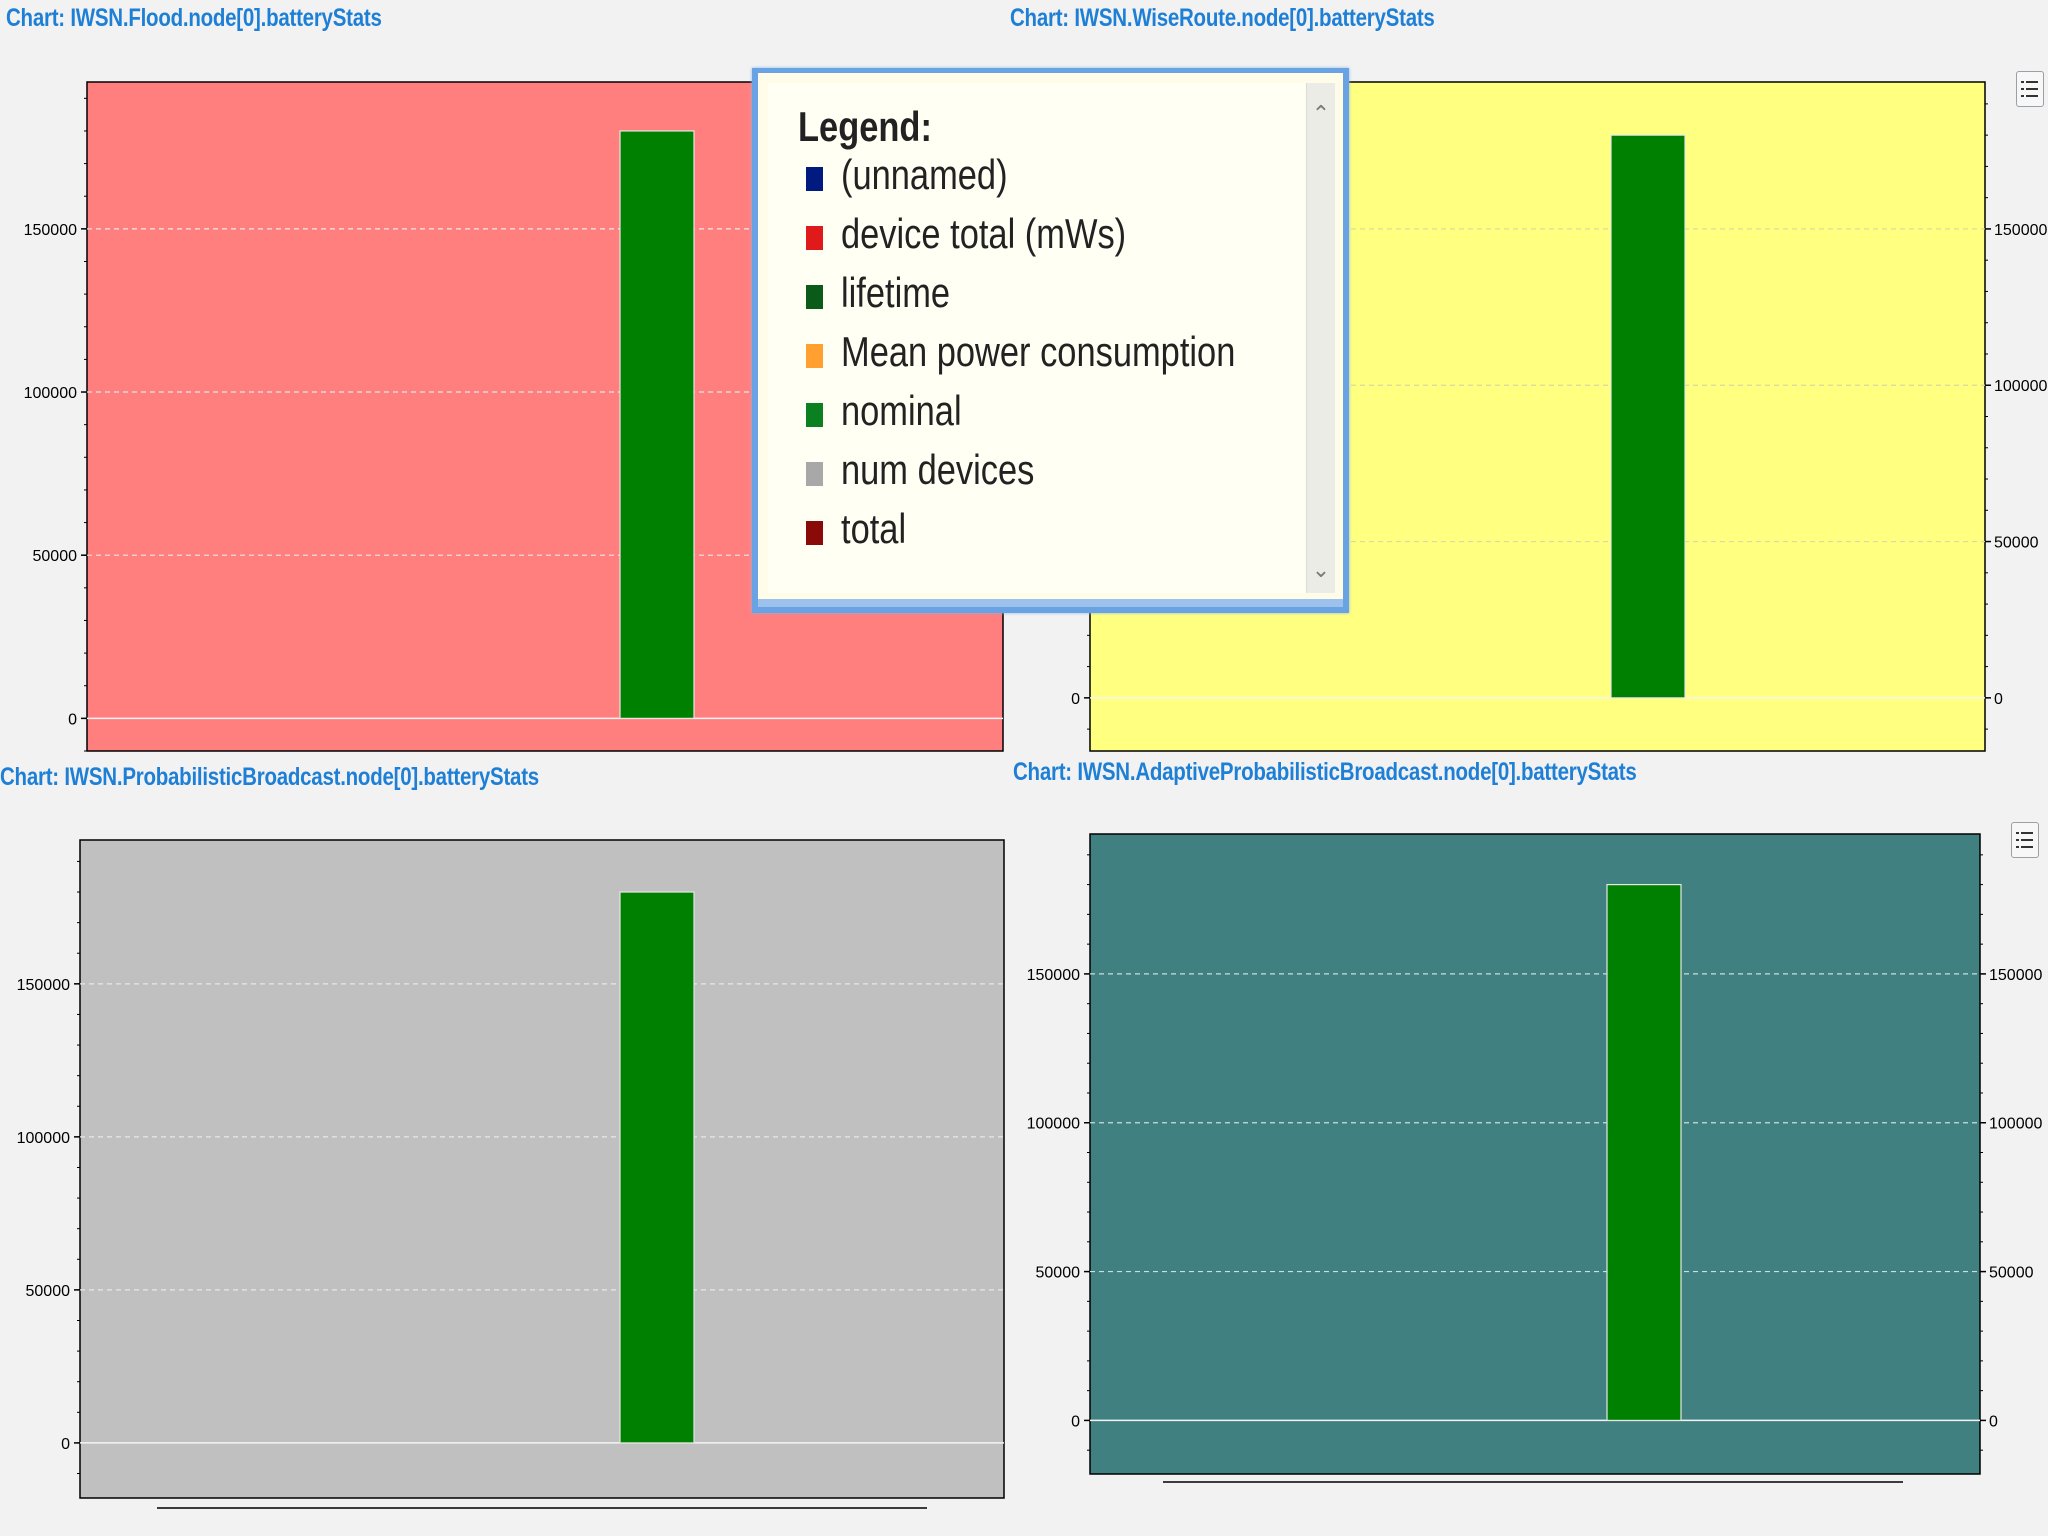 This screenshot has width=2048, height=1536. Describe the element at coordinates (1050, 603) in the screenshot. I see `legend-frame-bottom` at that location.